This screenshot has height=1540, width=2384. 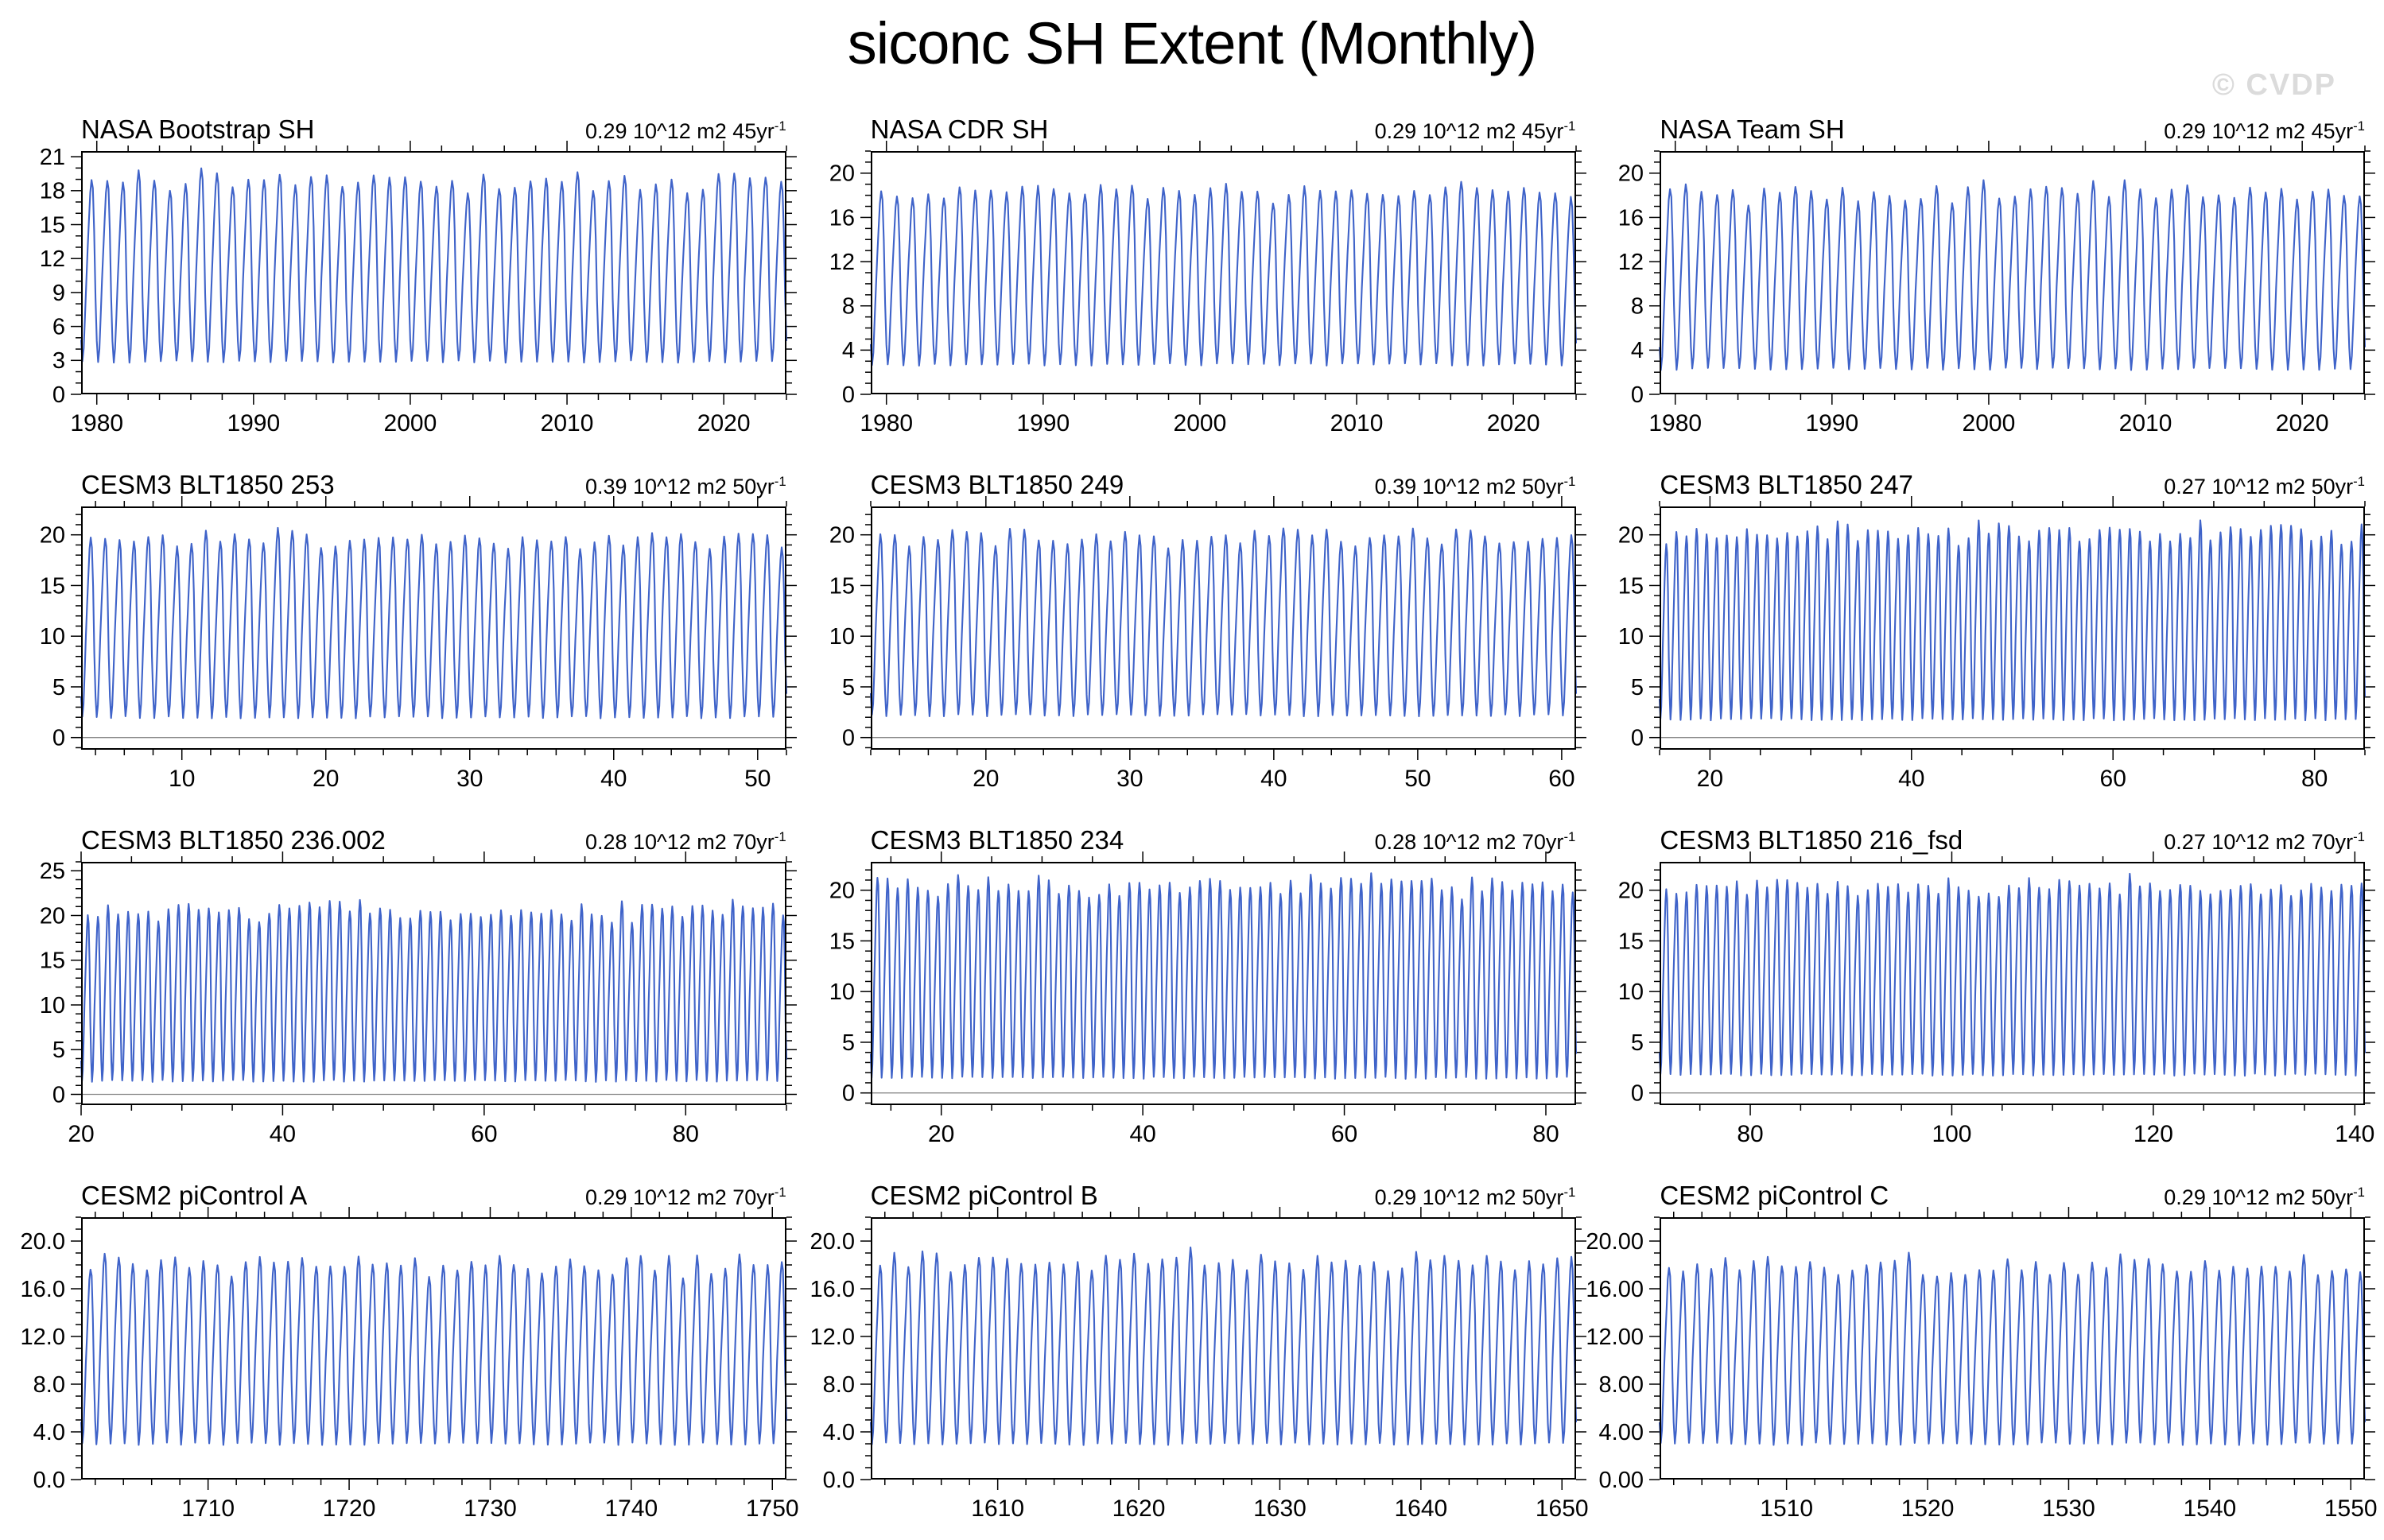 What do you see at coordinates (1475, 842) in the screenshot?
I see `trend-annotation: 0.28 10^12 m2 70yr-1` at bounding box center [1475, 842].